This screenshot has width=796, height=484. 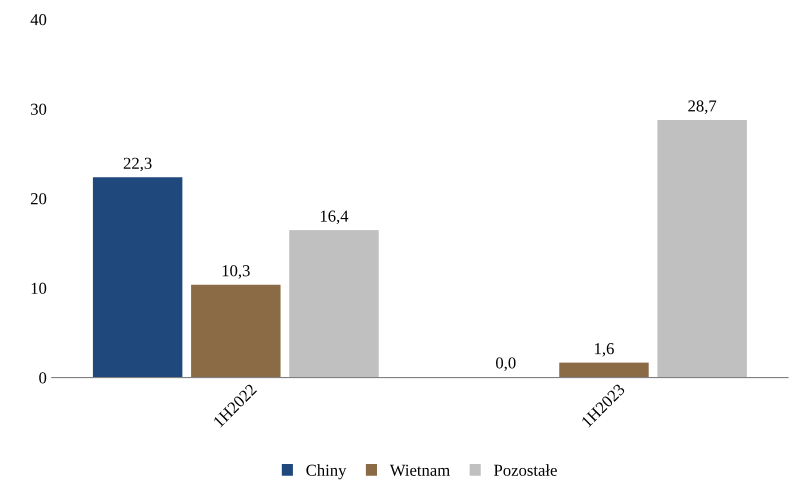 I want to click on y-tick-label: 10, so click(x=39, y=288).